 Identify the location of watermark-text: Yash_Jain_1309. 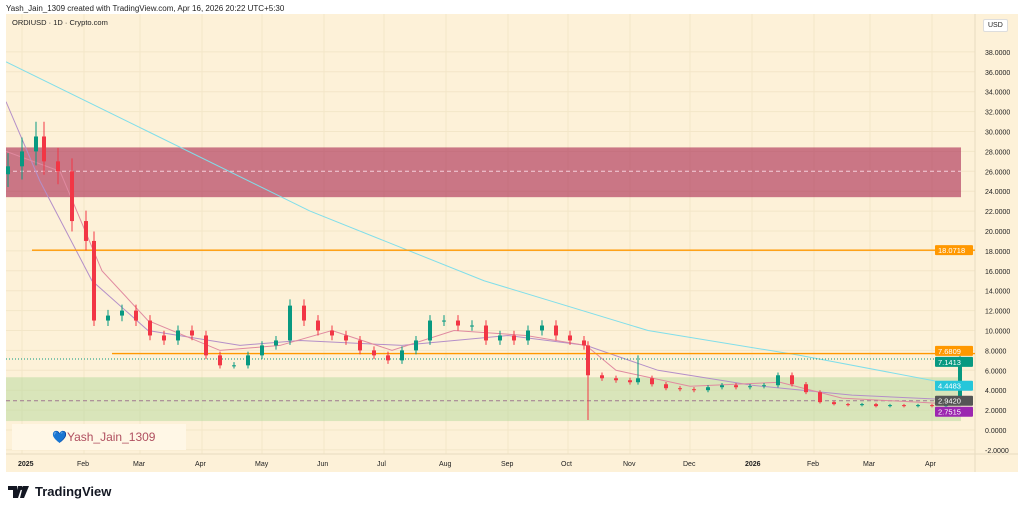
(111, 437).